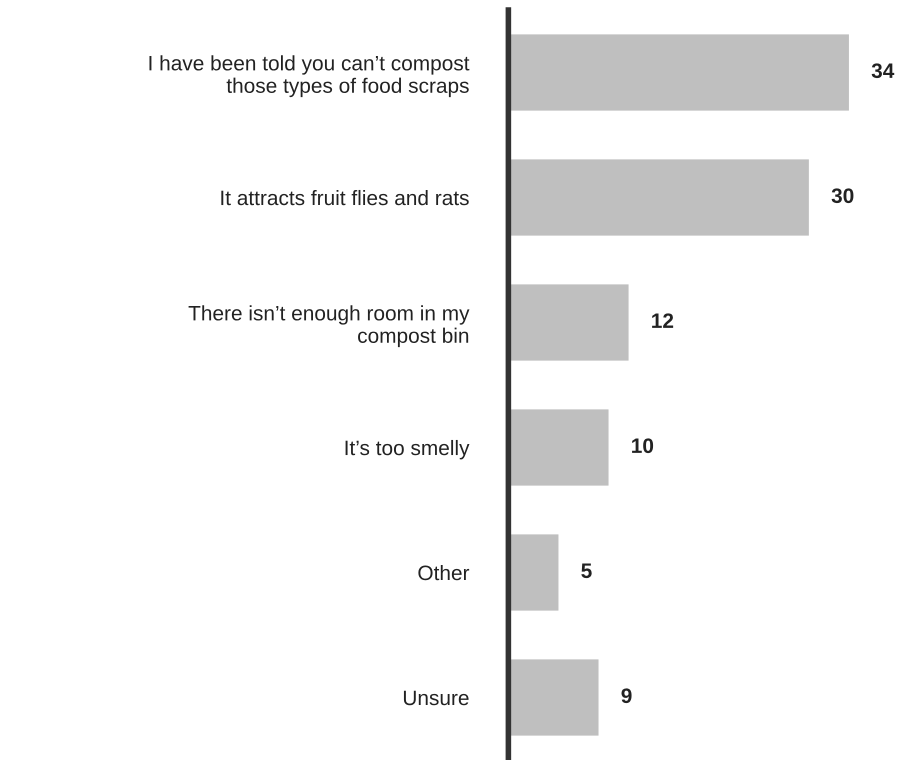 This screenshot has width=916, height=760. What do you see at coordinates (883, 70) in the screenshot?
I see `data-label: 34` at bounding box center [883, 70].